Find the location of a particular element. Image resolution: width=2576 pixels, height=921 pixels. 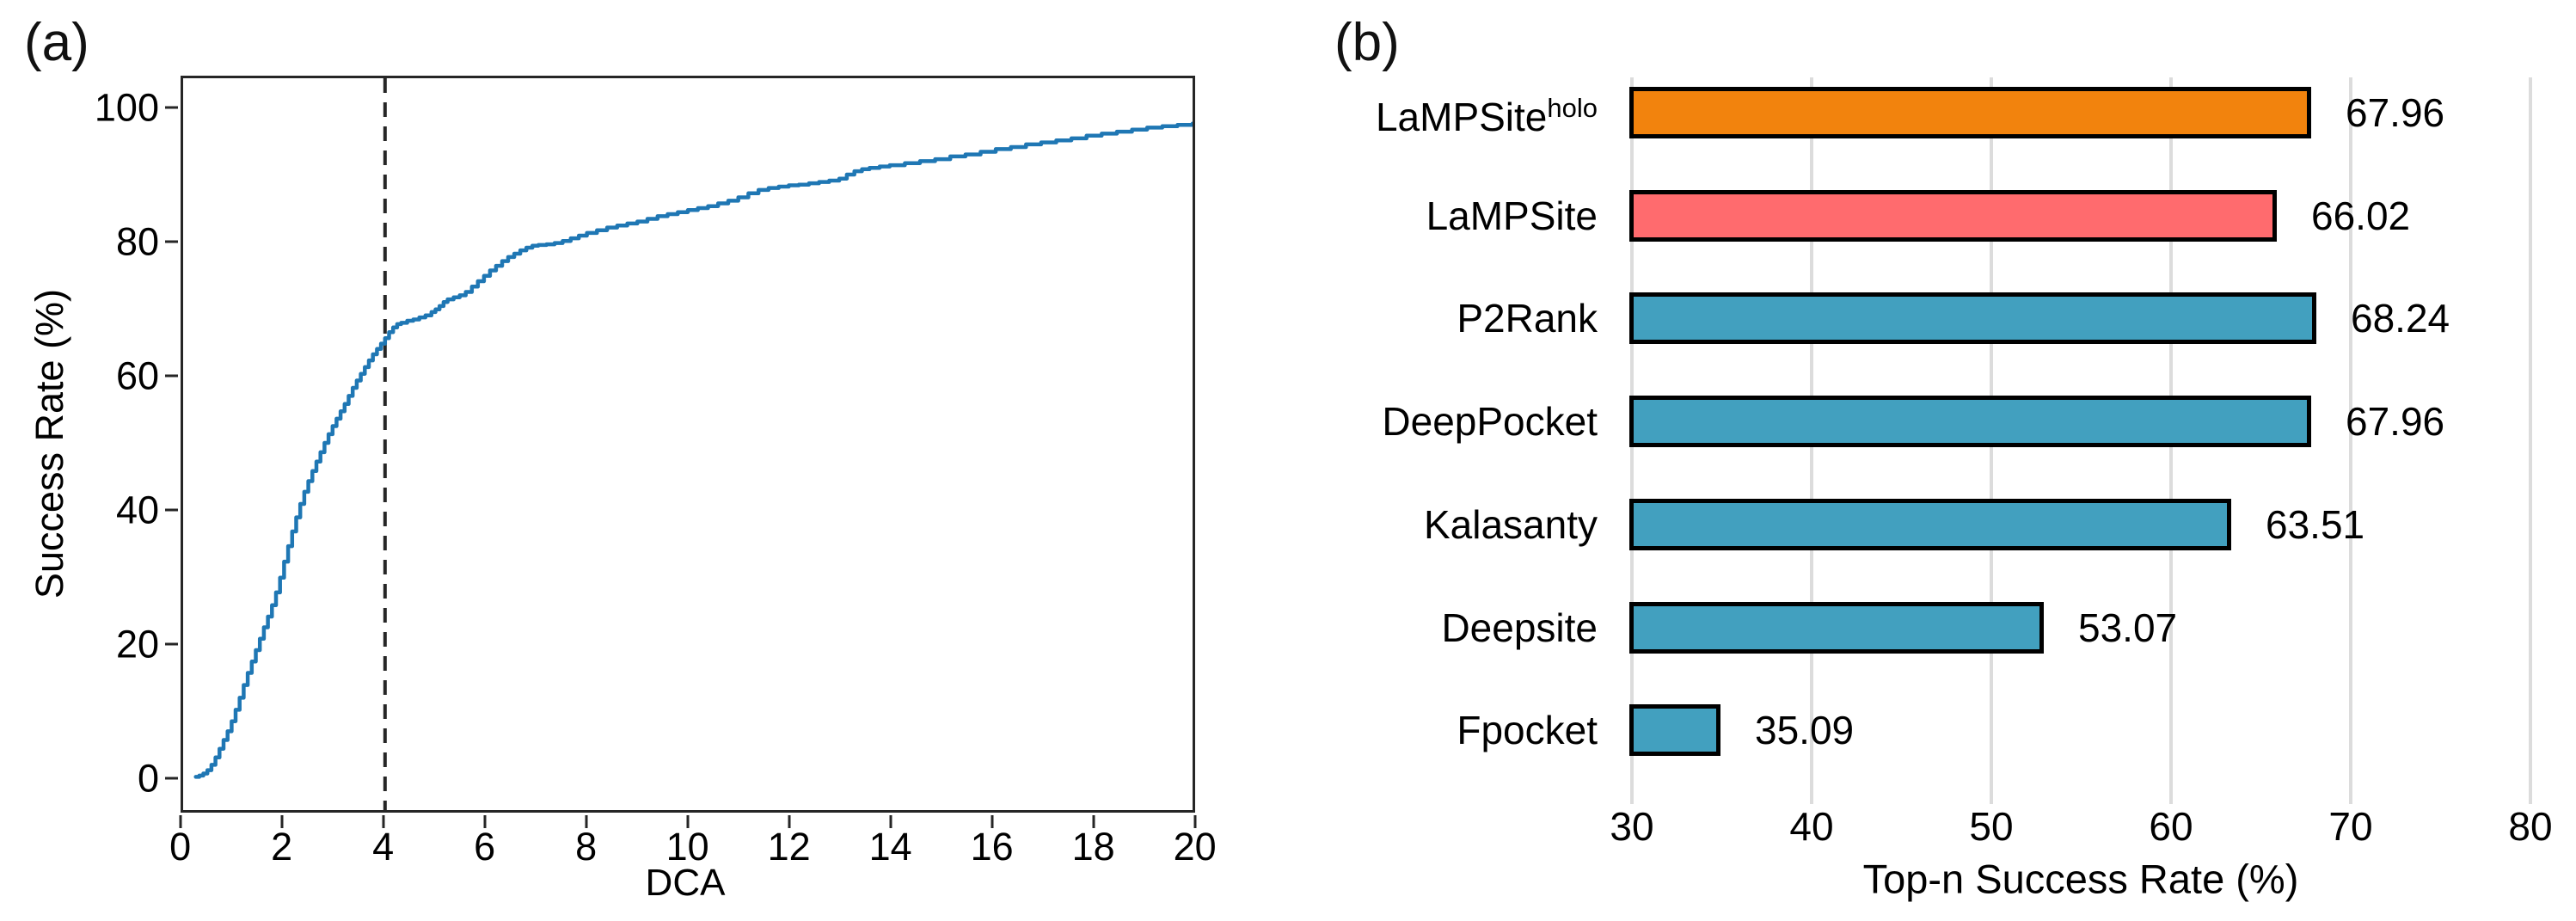

panel-a-y-axis-title: Success Rate (%) is located at coordinates (49, 444).